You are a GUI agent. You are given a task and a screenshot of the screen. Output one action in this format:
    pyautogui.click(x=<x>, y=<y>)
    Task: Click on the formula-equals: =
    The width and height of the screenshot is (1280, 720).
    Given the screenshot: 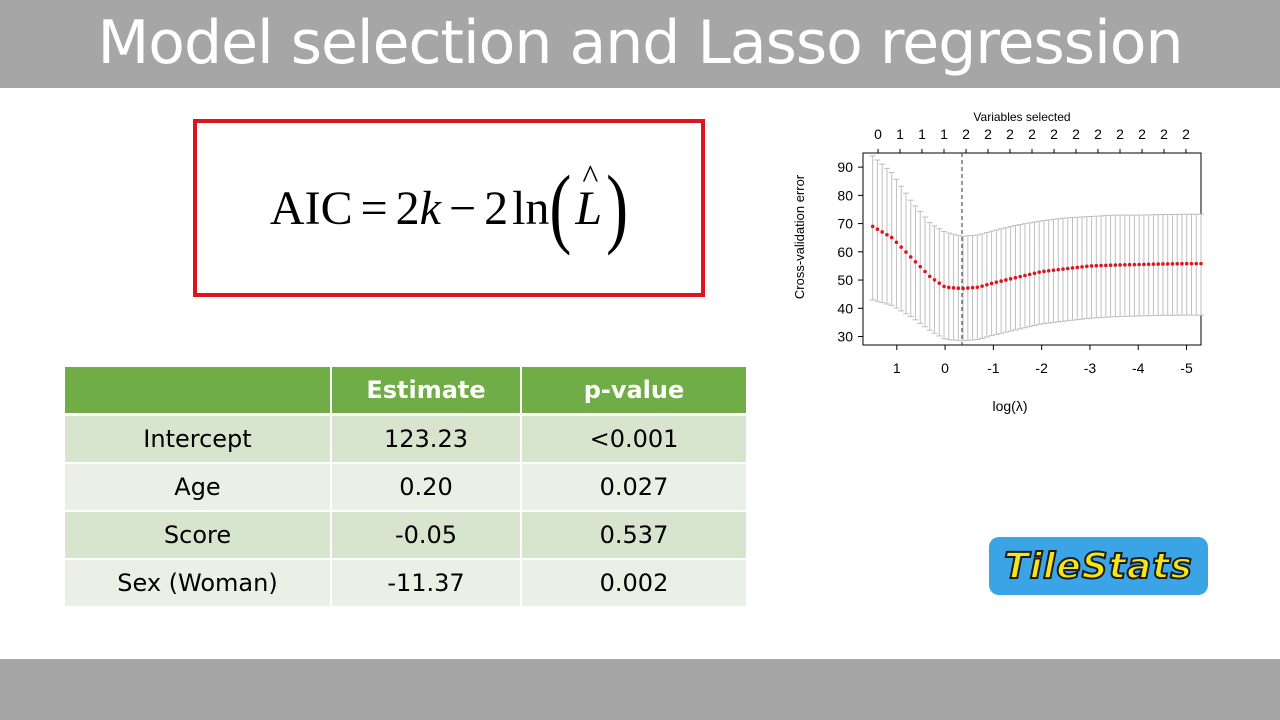 What is the action you would take?
    pyautogui.click(x=374, y=208)
    